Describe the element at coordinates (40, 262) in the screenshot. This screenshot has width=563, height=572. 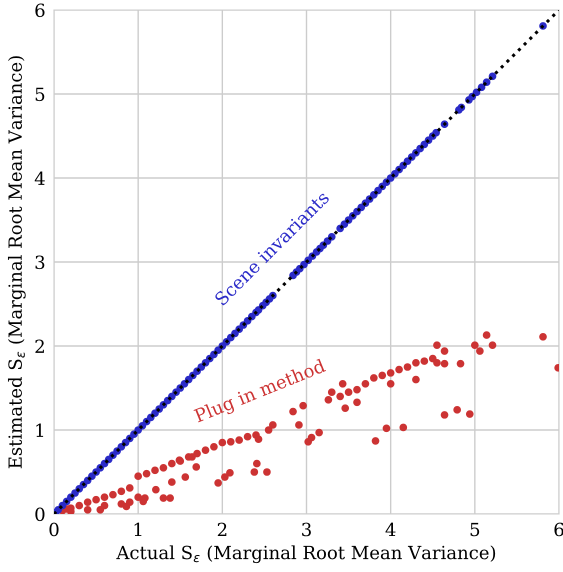
I see `y-tick-label: 3` at that location.